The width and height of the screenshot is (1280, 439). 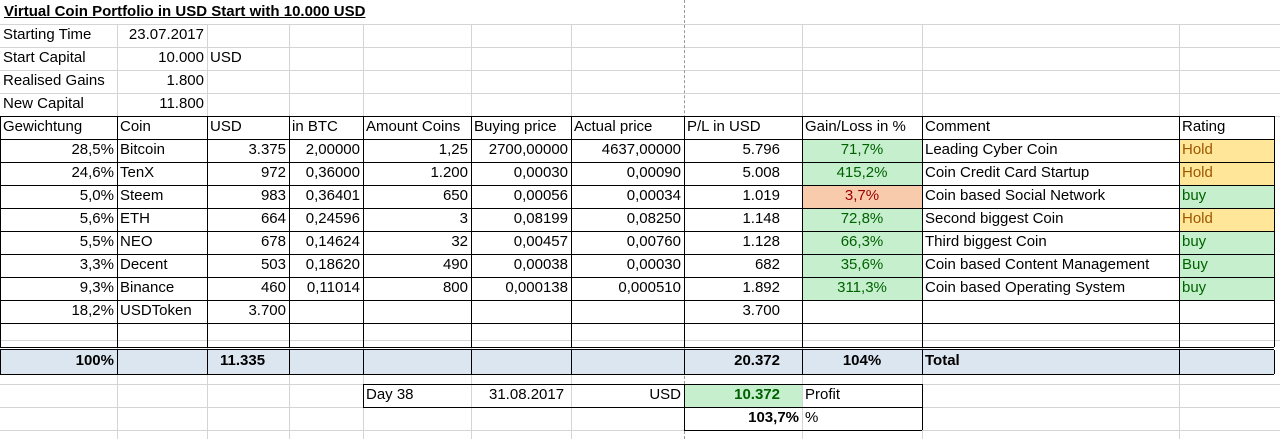 I want to click on cell-amount: 32, so click(x=459, y=241).